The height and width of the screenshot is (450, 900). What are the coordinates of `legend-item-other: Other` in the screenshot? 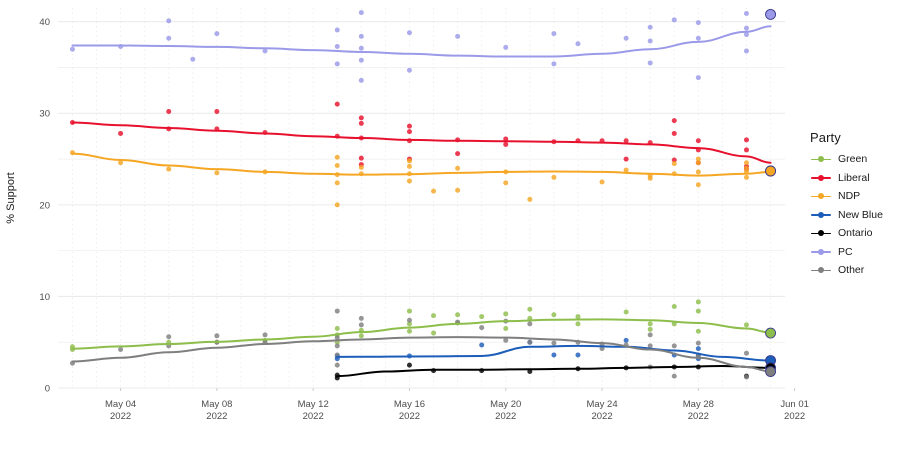 It's located at (854, 270).